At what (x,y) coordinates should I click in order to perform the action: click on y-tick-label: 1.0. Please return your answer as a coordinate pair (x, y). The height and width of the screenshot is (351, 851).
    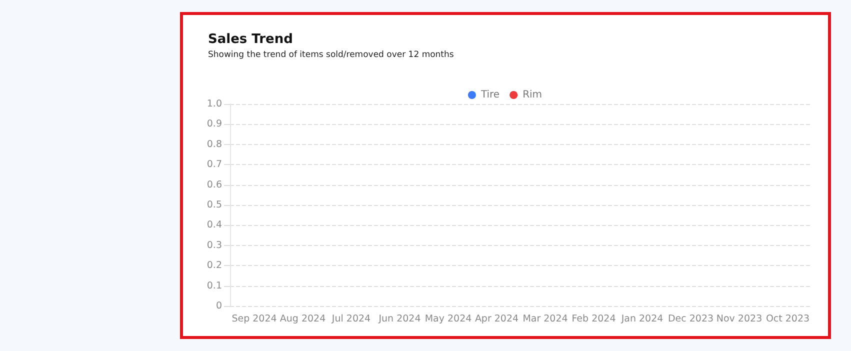
    Looking at the image, I should click on (214, 104).